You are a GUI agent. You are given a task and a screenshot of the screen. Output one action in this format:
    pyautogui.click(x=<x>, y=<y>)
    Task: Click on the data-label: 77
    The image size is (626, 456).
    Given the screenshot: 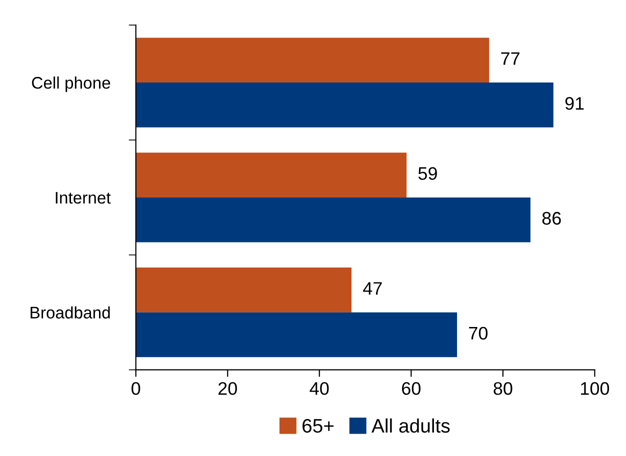 What is the action you would take?
    pyautogui.click(x=510, y=58)
    